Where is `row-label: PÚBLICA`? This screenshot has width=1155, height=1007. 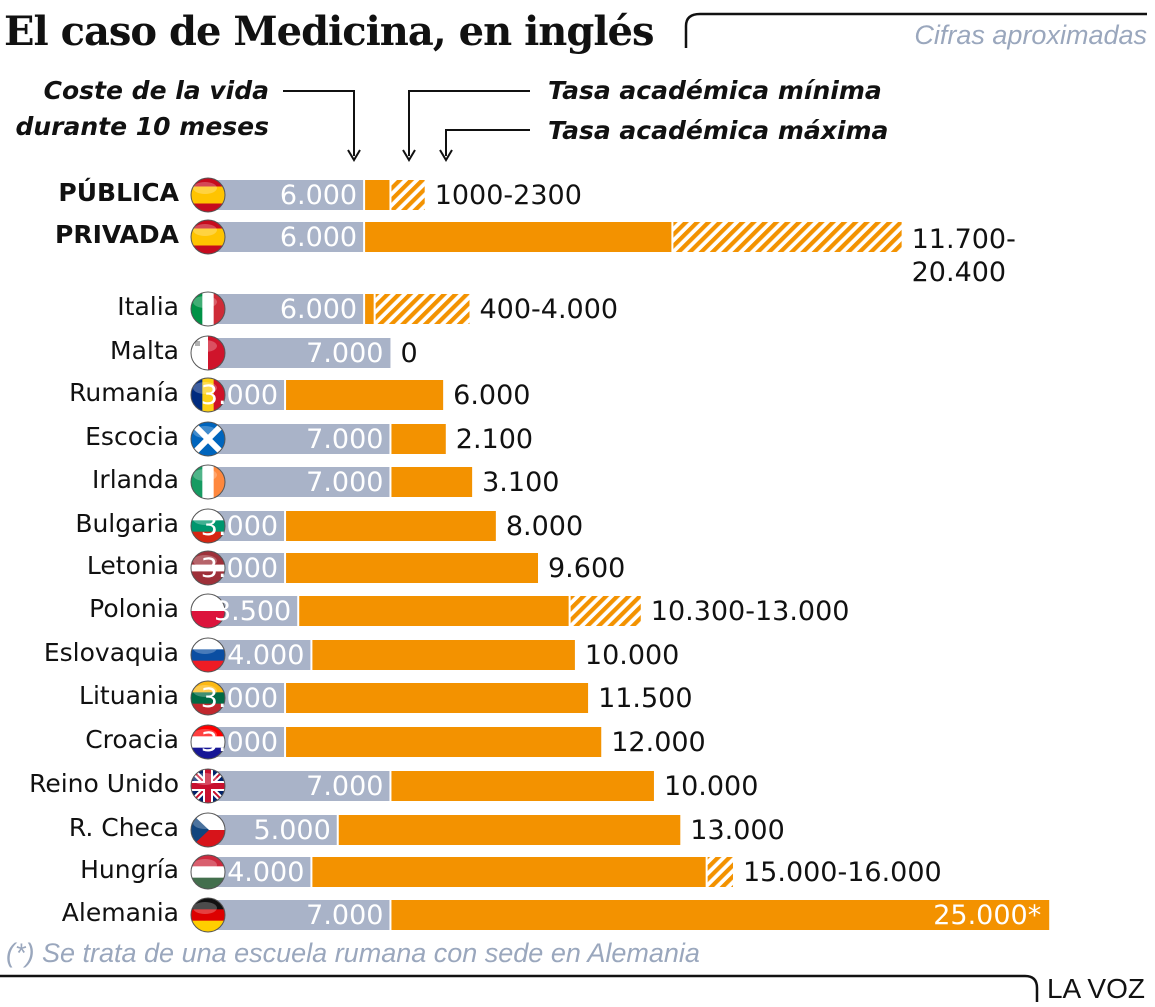
row-label: PÚBLICA is located at coordinates (118, 192).